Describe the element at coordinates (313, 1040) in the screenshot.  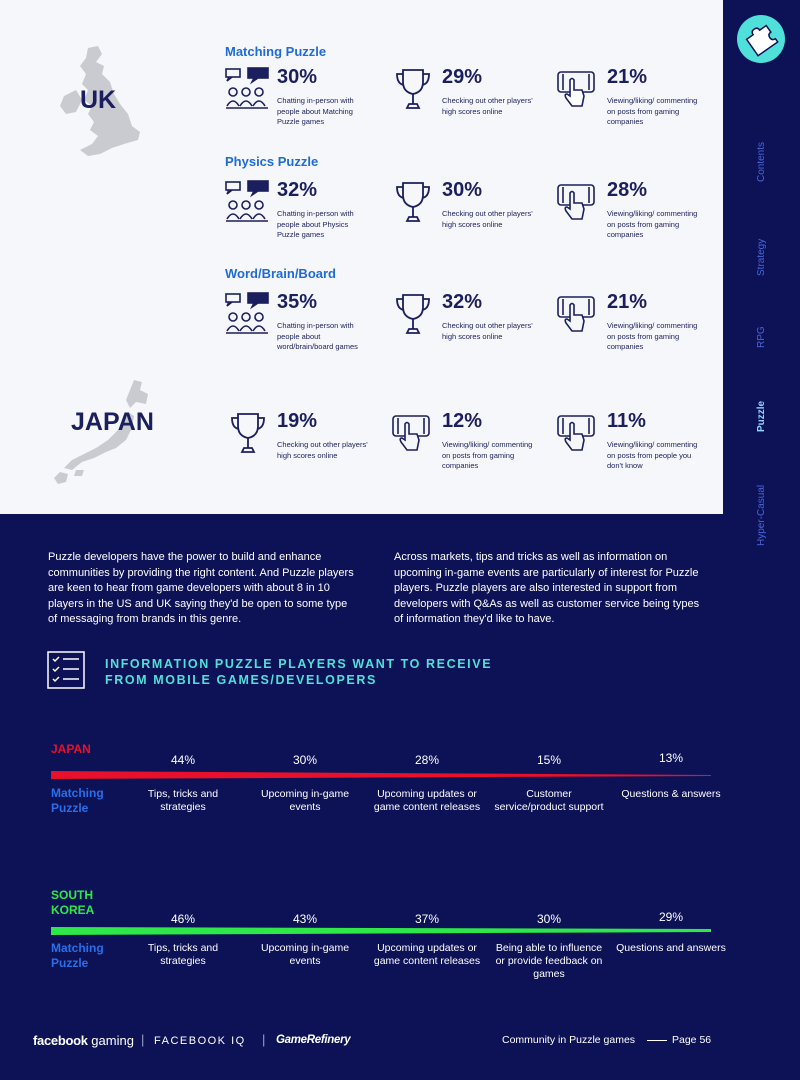
I see `gamerefinery-logo: GameRefinery` at that location.